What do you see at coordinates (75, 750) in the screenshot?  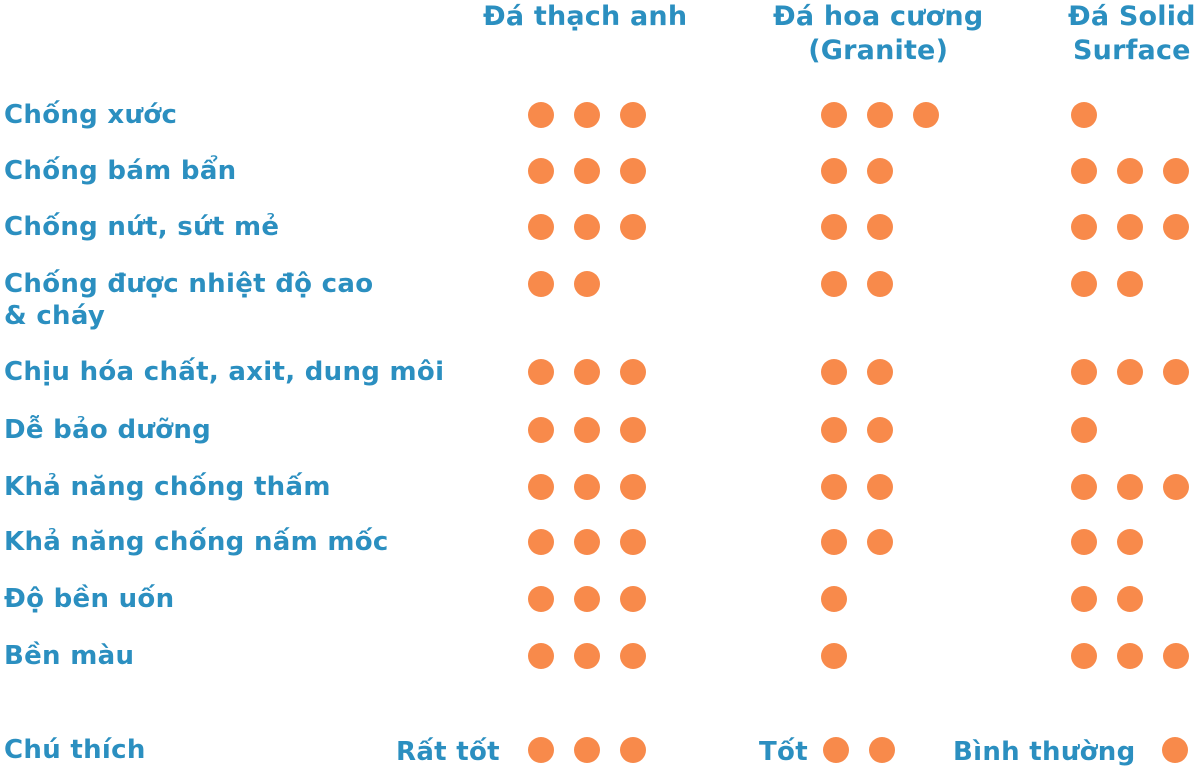 I see `legend-title: Chú thích` at bounding box center [75, 750].